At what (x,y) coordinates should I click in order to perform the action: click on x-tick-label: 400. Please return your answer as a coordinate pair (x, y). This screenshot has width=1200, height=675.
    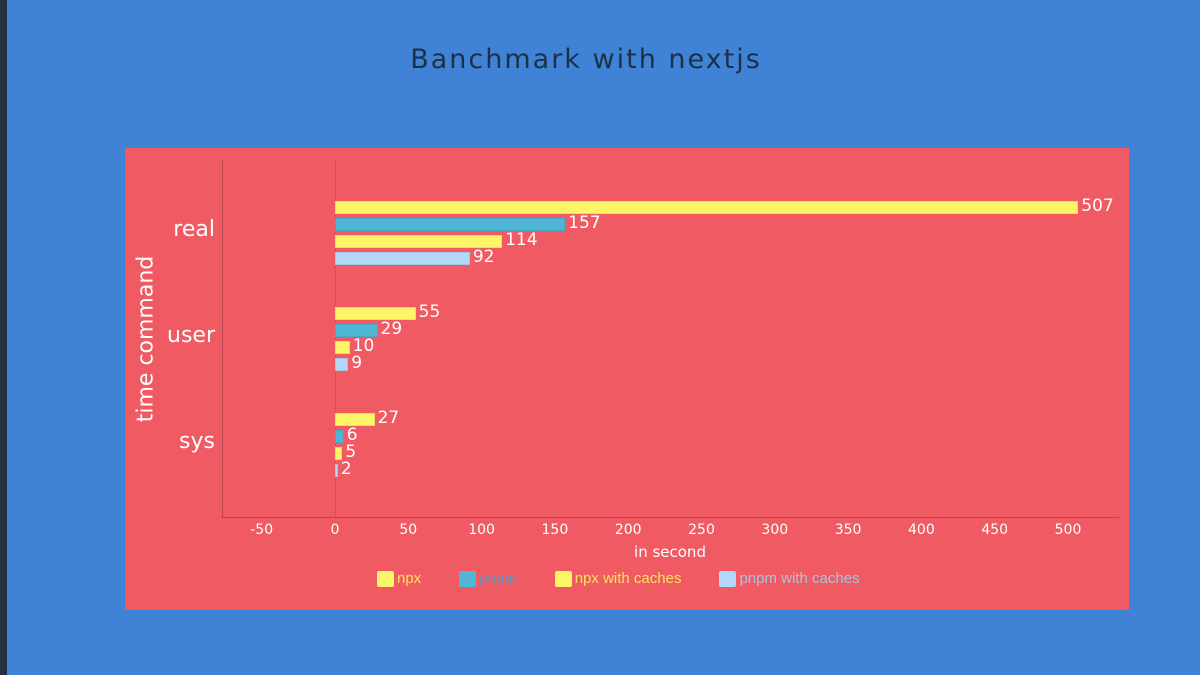
    Looking at the image, I should click on (921, 530).